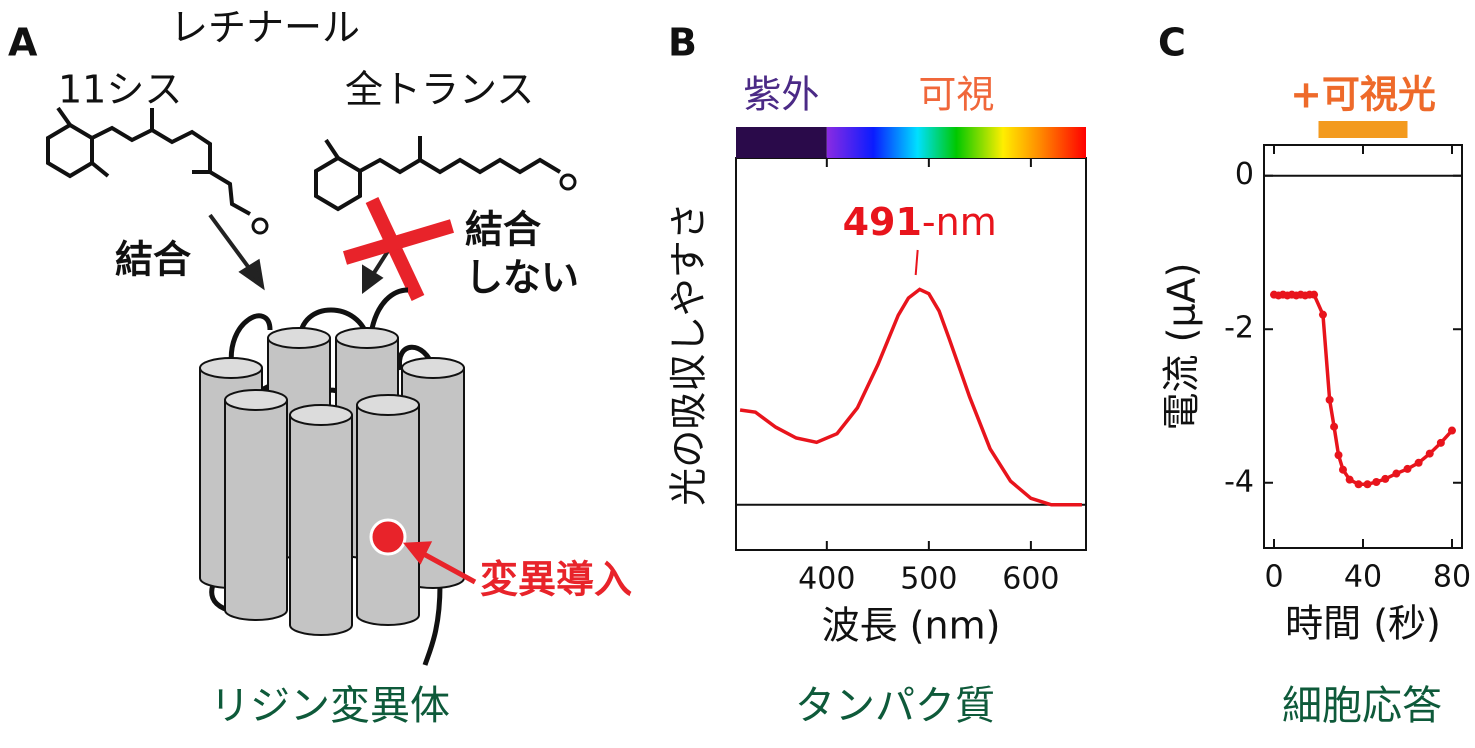 This screenshot has height=748, width=1475. Describe the element at coordinates (1182, 347) in the screenshot. I see `y-axis-label: 電流 (μA)` at that location.